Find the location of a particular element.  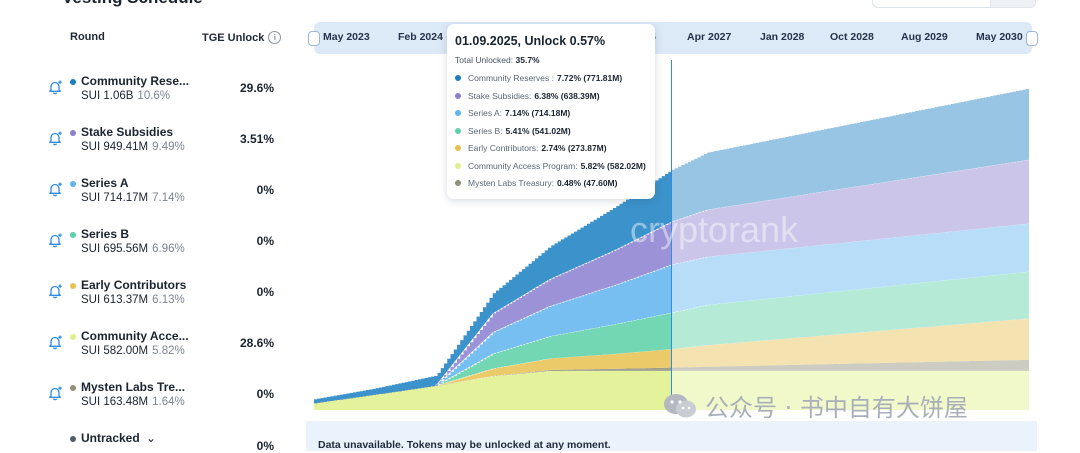

header-tge-label: TGE Unlock is located at coordinates (233, 37).